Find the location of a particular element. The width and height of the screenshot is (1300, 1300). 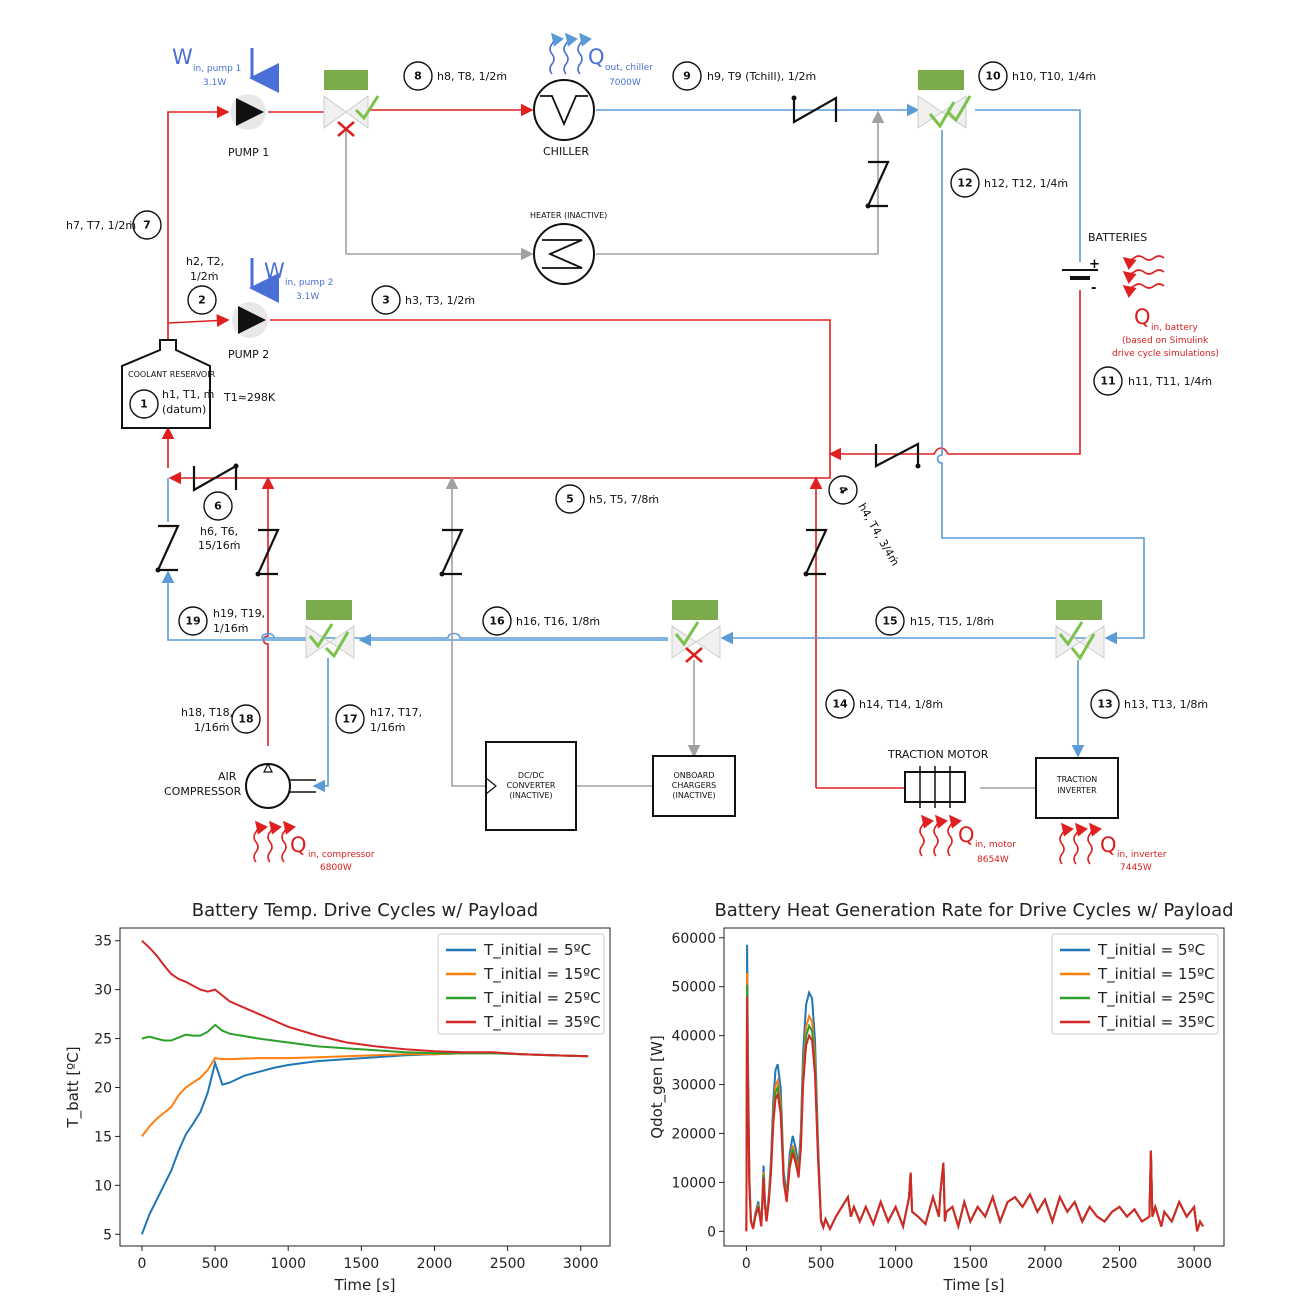

state-15-label: h15, T15, 1/8ṁ is located at coordinates (952, 621).